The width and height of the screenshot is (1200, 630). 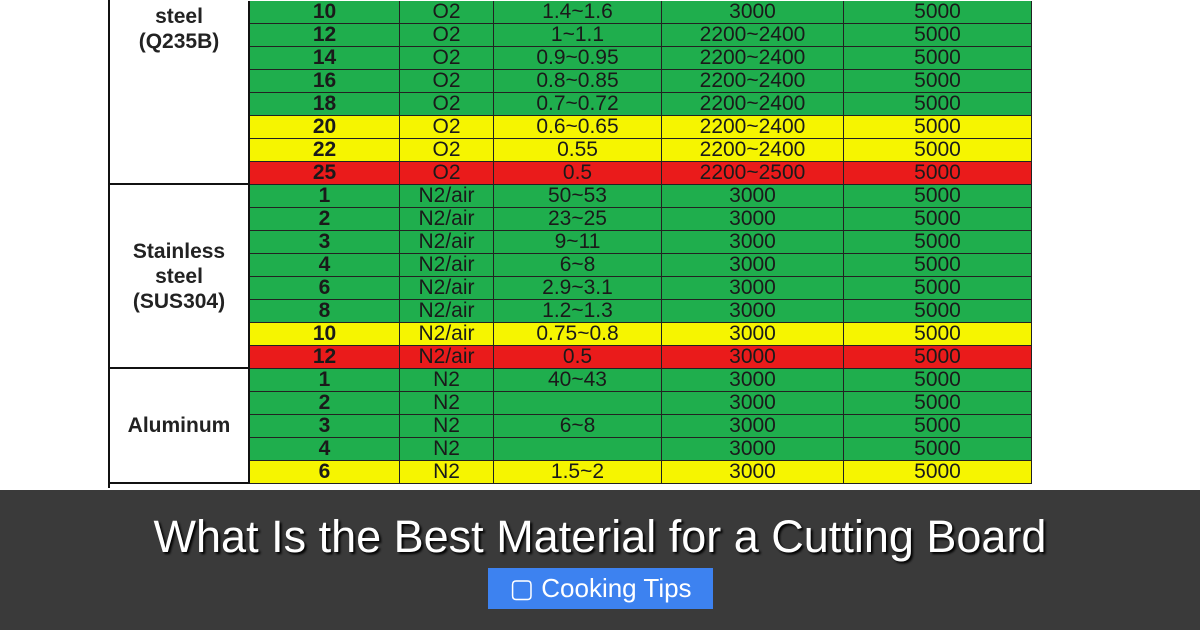 I want to click on category-badge: ▢ Cooking Tips, so click(x=600, y=588).